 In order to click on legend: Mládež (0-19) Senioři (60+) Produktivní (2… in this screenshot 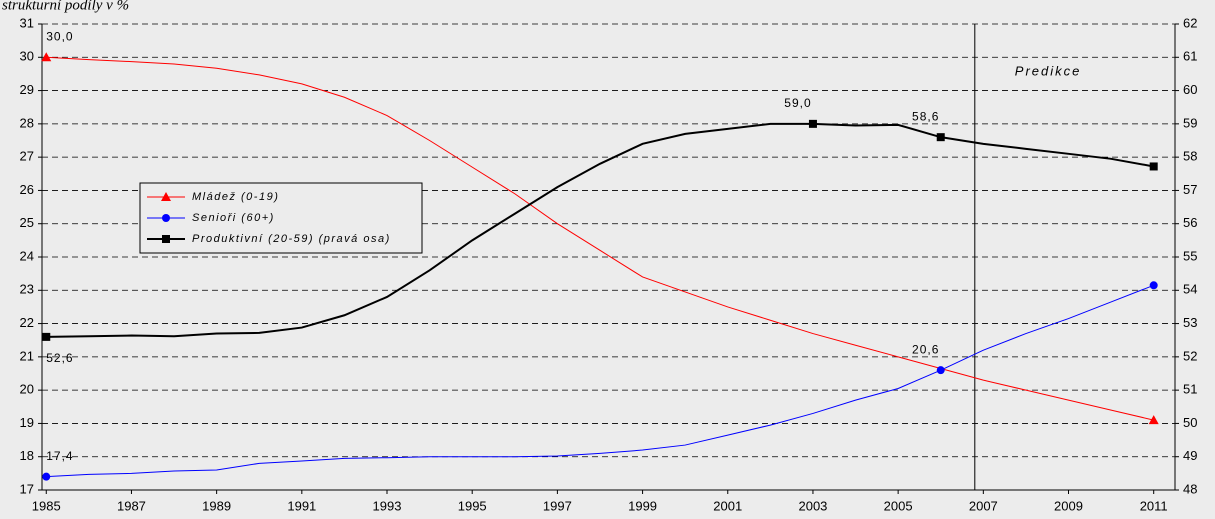, I will do `click(281, 218)`.